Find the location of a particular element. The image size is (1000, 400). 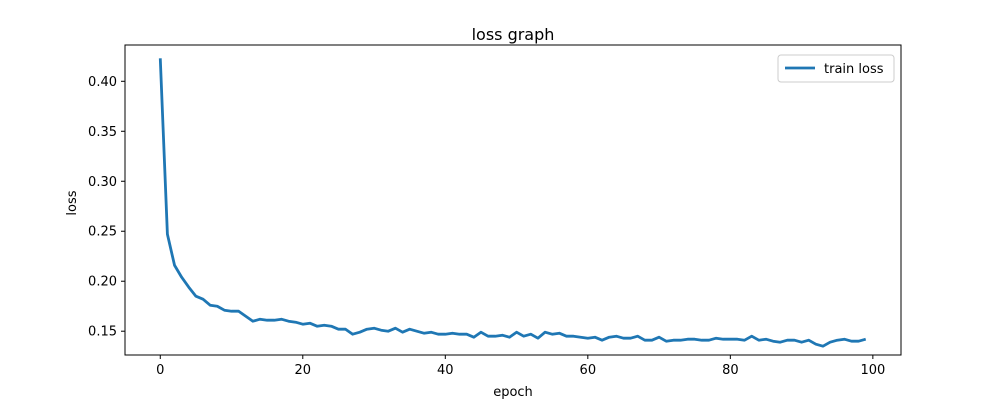

x-axis-ticks: 0 20 40 60 80 100 is located at coordinates (520, 366).